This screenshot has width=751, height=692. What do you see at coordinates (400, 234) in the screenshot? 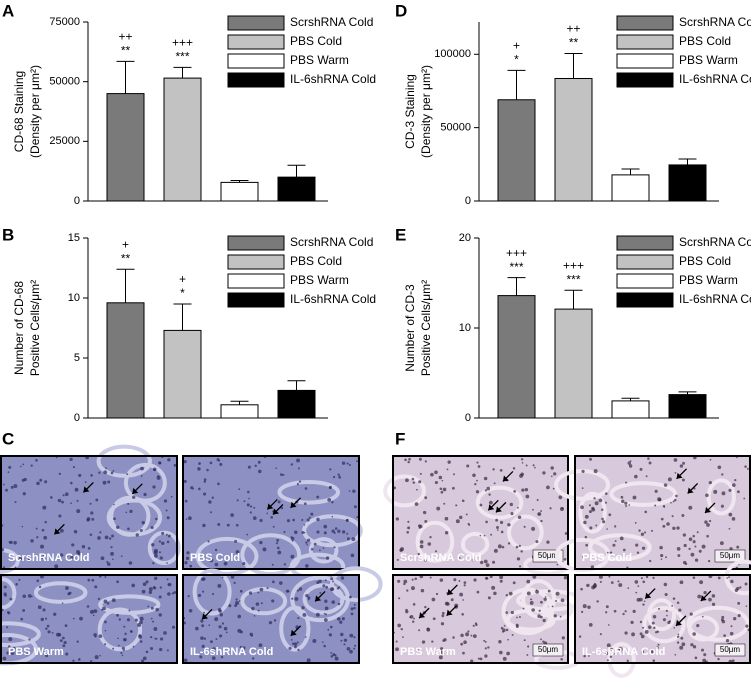
I see `panel-letter: E` at bounding box center [400, 234].